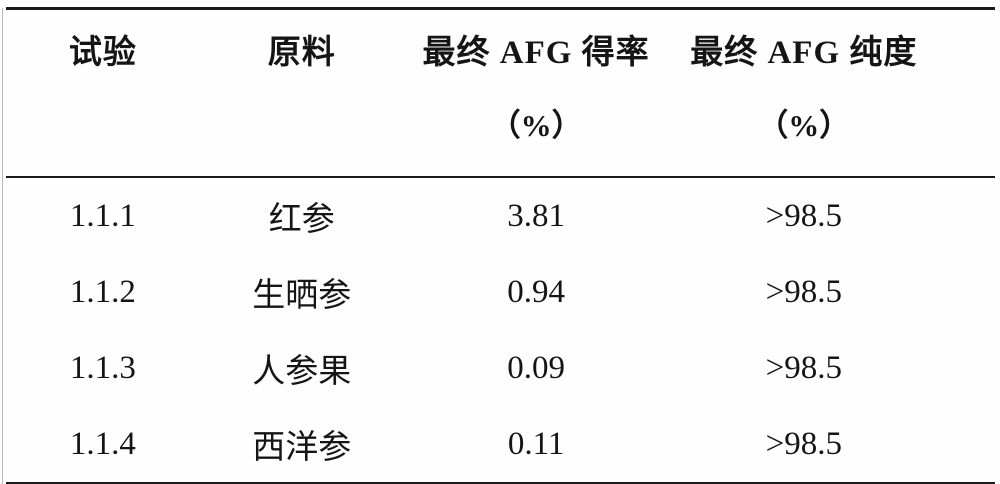  What do you see at coordinates (302, 448) in the screenshot?
I see `cell-material: 西洋参` at bounding box center [302, 448].